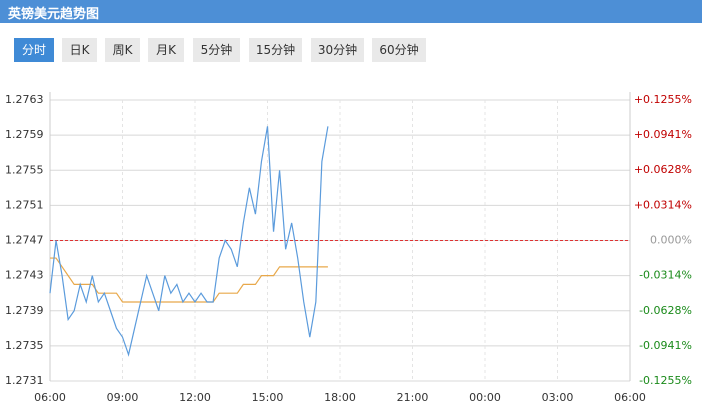 The height and width of the screenshot is (416, 702). I want to click on tab: 30分钟, so click(337, 50).